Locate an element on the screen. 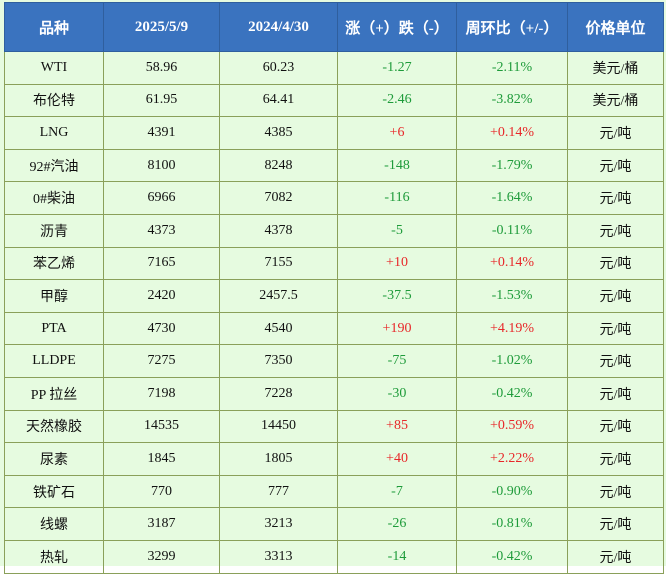  cell-previous-price: 7350 is located at coordinates (278, 361).